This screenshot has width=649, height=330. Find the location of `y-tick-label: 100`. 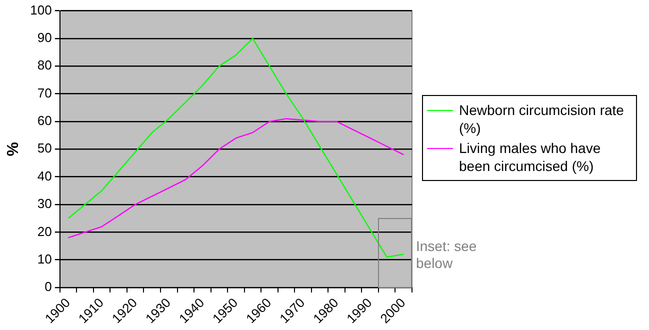

y-tick-label: 100 is located at coordinates (41, 10).